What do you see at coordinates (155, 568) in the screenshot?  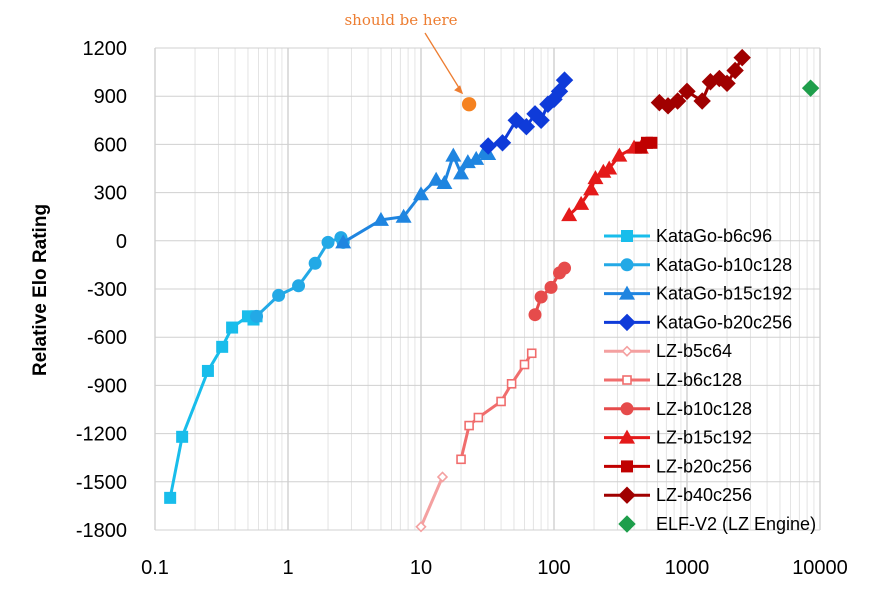 I see `x-tick-label: 0.1` at bounding box center [155, 568].